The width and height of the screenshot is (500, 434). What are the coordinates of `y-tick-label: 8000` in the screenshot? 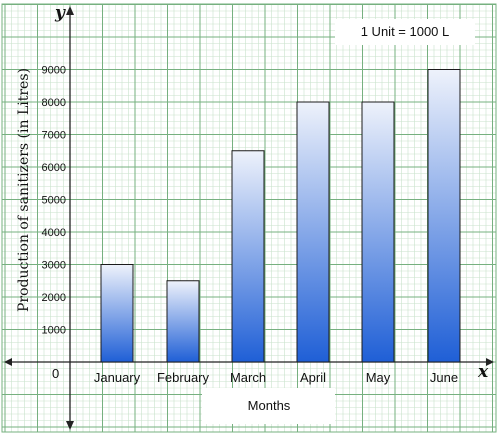 It's located at (54, 103).